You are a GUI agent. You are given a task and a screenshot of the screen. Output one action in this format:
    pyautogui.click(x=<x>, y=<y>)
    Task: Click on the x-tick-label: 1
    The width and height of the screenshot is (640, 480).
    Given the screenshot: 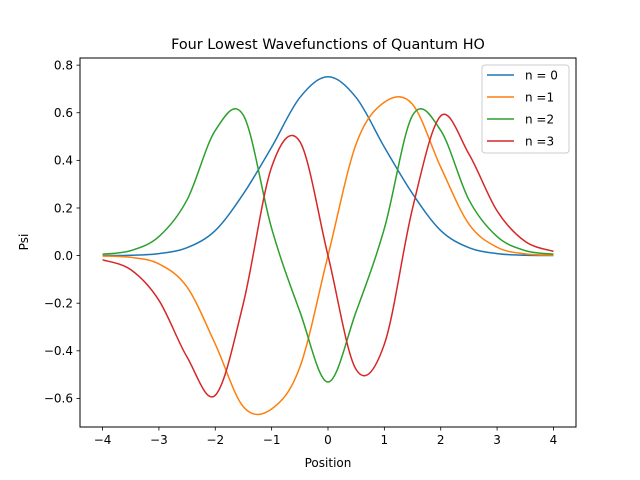 What is the action you would take?
    pyautogui.click(x=385, y=440)
    